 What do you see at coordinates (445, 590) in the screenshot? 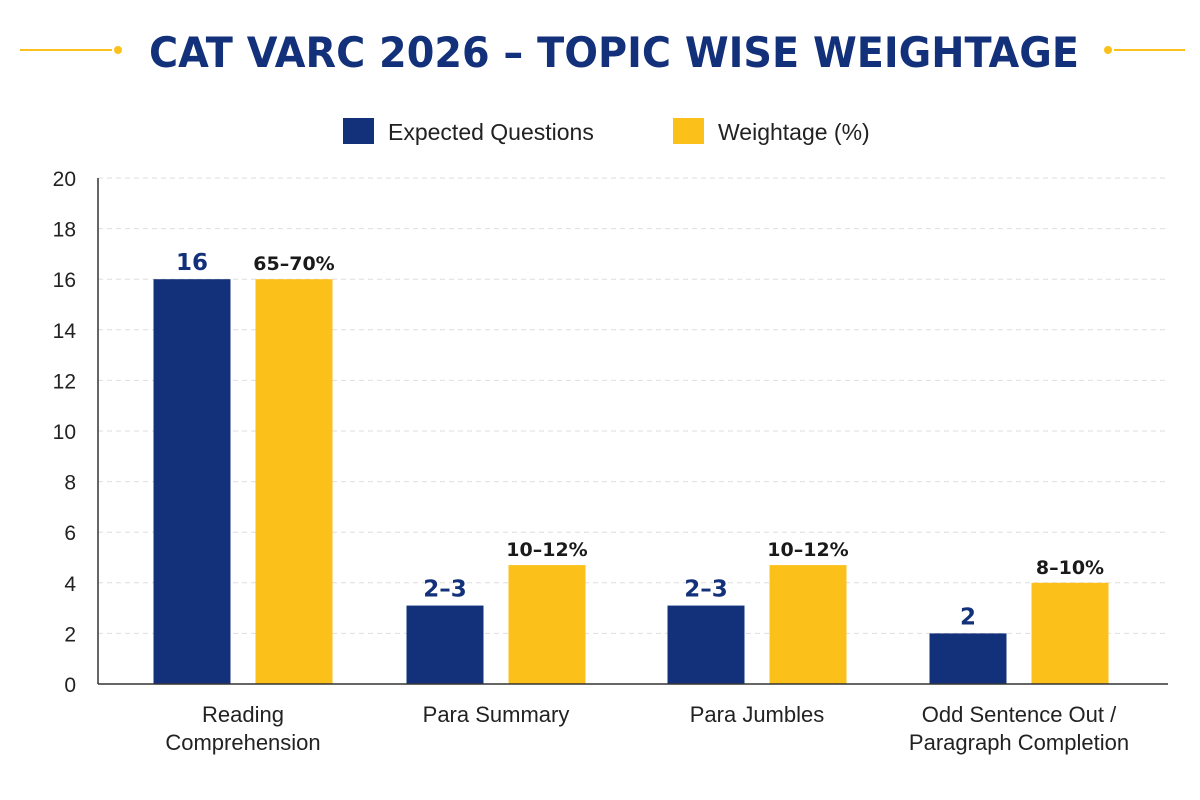
I see `data-label-expected-questions-1: 2–3` at bounding box center [445, 590].